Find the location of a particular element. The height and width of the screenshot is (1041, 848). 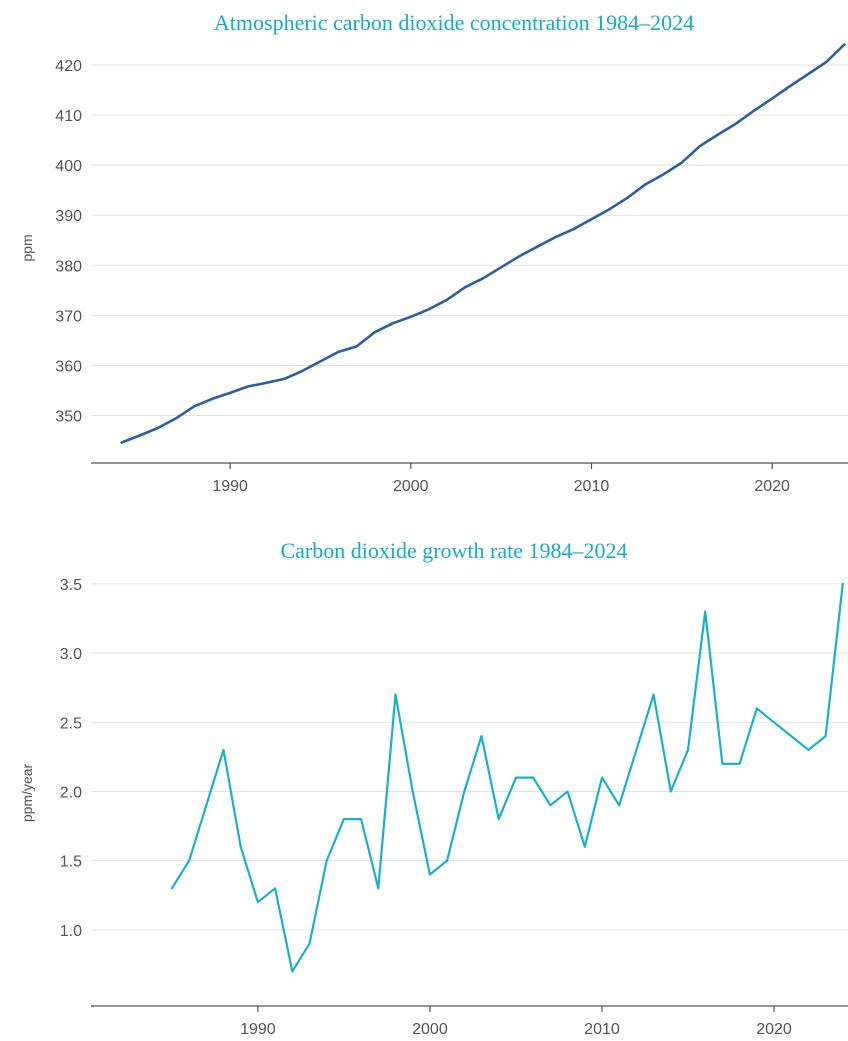

y-tick-label: 400 is located at coordinates (68, 166).